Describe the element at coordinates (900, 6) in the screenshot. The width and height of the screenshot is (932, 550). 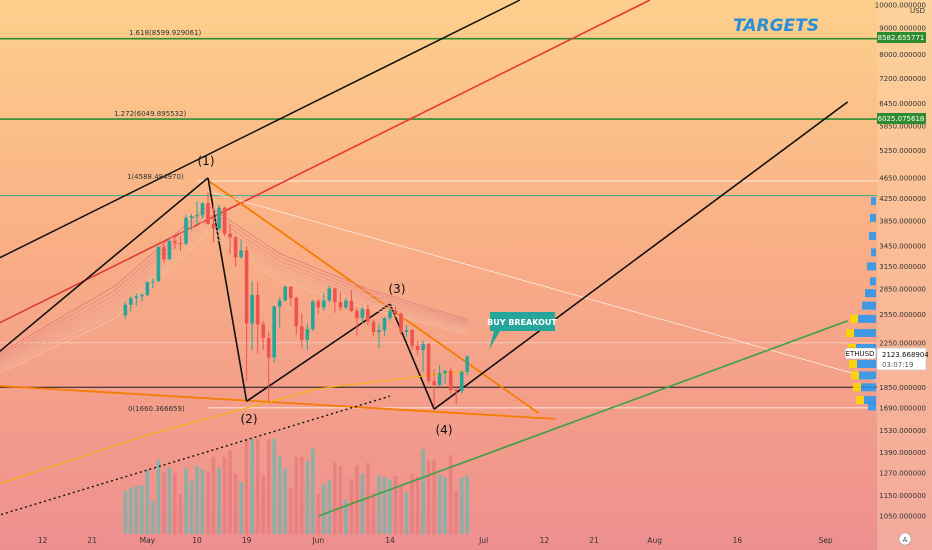
I see `y-tick-label: 10000.000000` at that location.